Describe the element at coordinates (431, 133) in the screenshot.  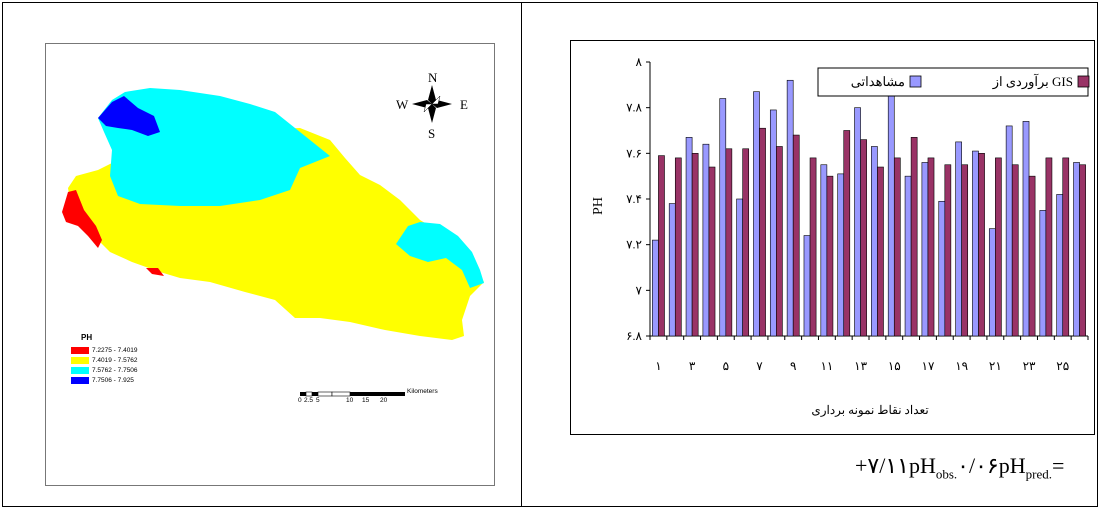
I see `compass-s-label: S` at that location.